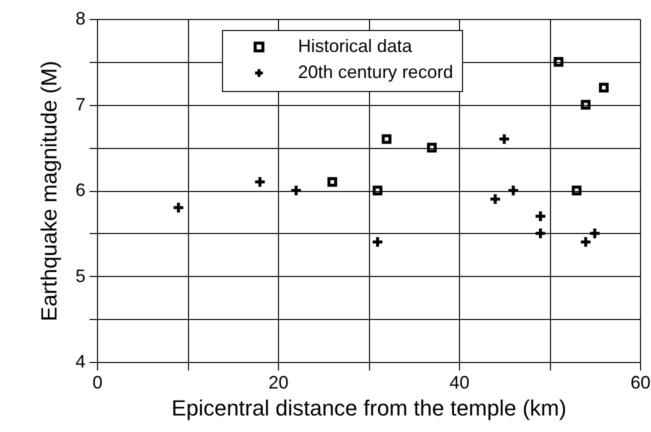  Describe the element at coordinates (640, 382) in the screenshot. I see `x-tick-label: 60` at that location.